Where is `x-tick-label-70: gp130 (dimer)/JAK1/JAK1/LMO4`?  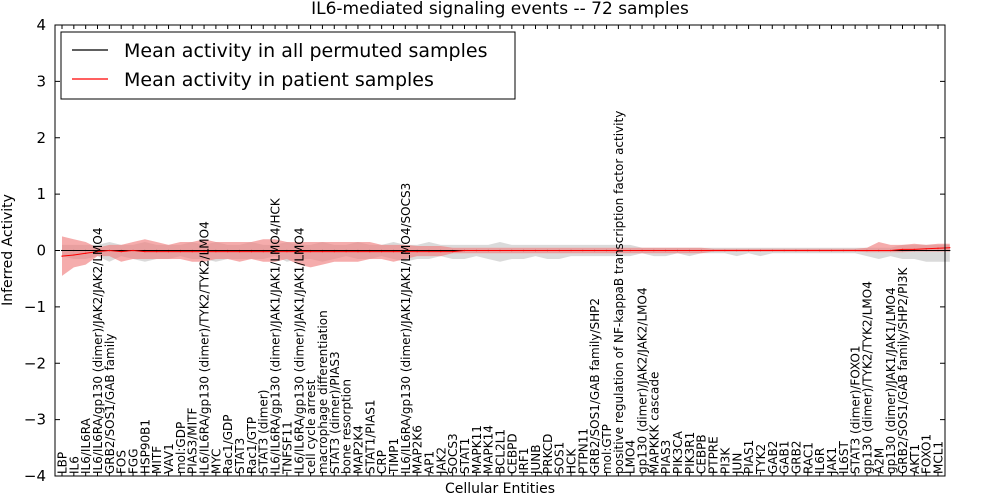 x-tick-label-70: gp130 (dimer)/JAK1/JAK1/LMO4 is located at coordinates (891, 380).